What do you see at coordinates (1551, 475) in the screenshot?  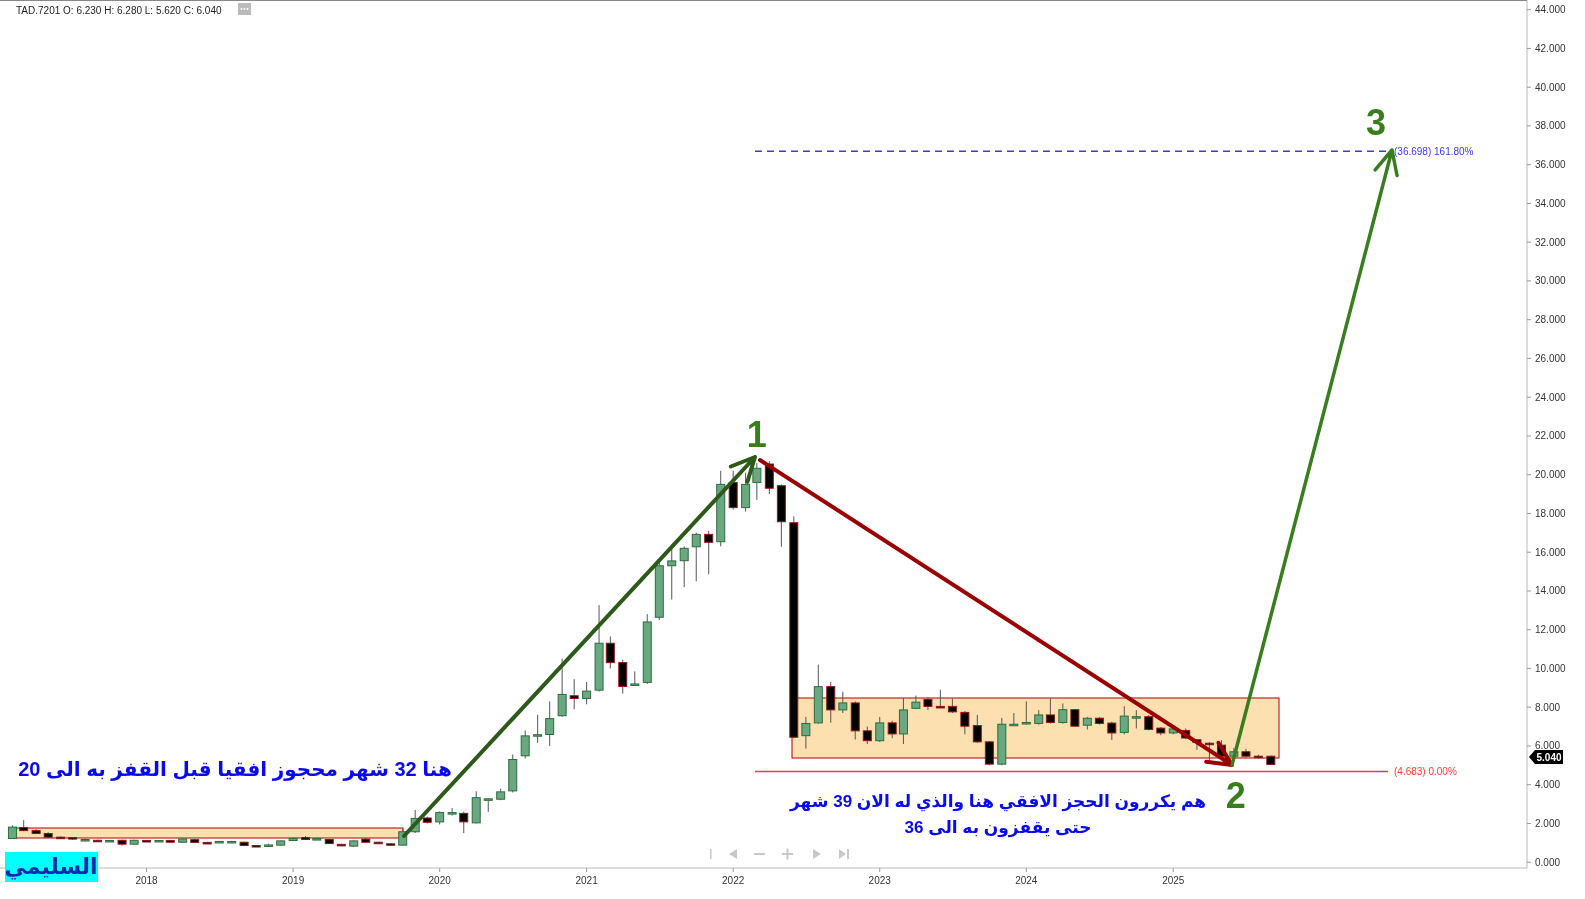 I see `y-tick-label: 20.000` at bounding box center [1551, 475].